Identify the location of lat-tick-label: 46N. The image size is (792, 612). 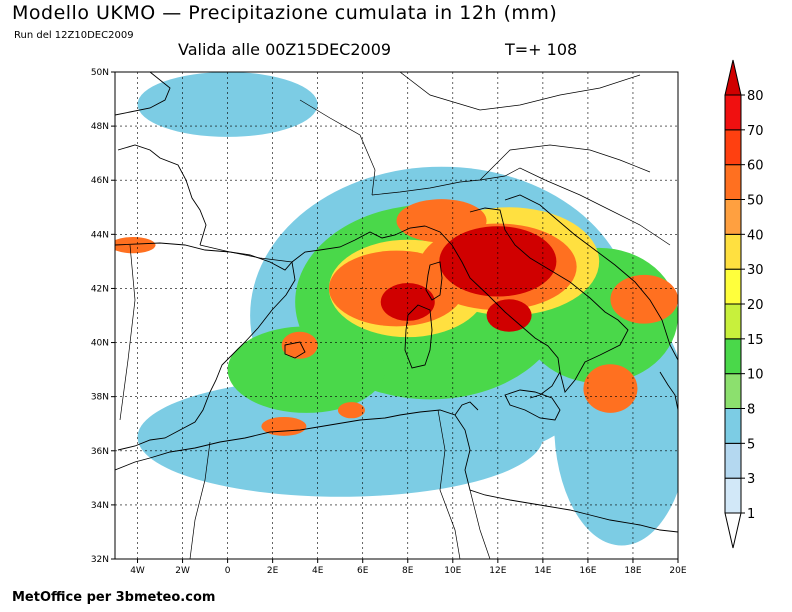
(100, 181).